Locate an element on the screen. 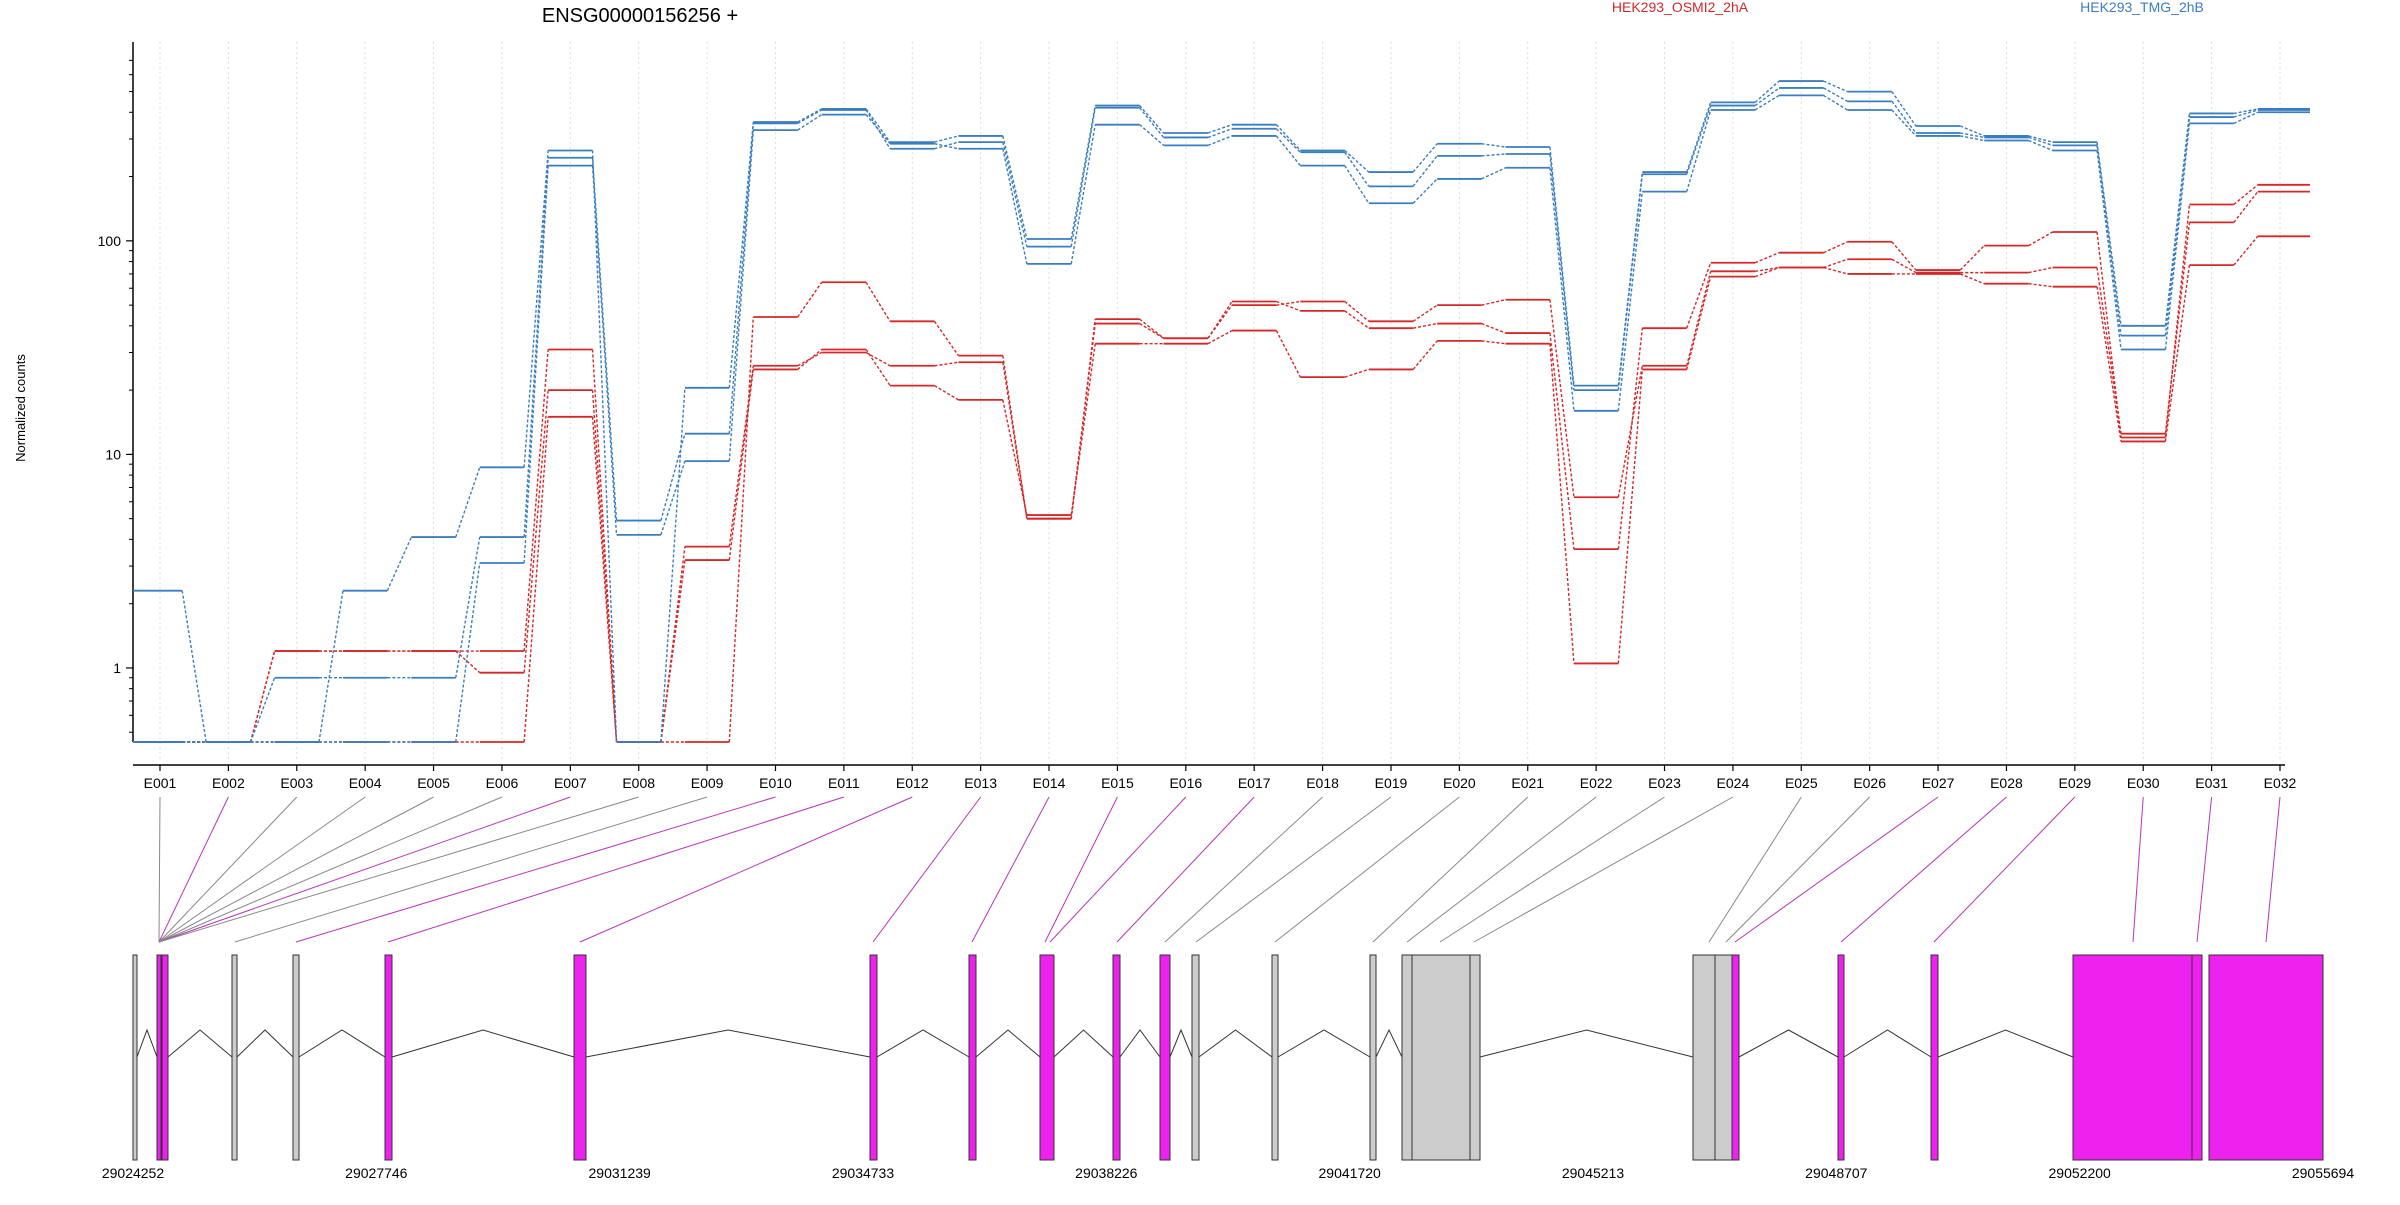 The image size is (2400, 1205). x-tick-label-e028: E028 is located at coordinates (2006, 783).